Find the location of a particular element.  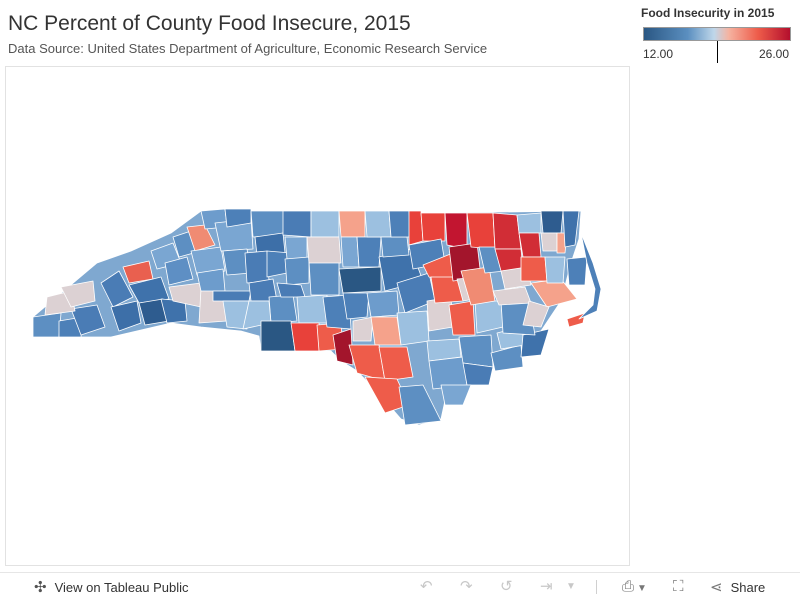

toolbar-divider is located at coordinates (596, 587).